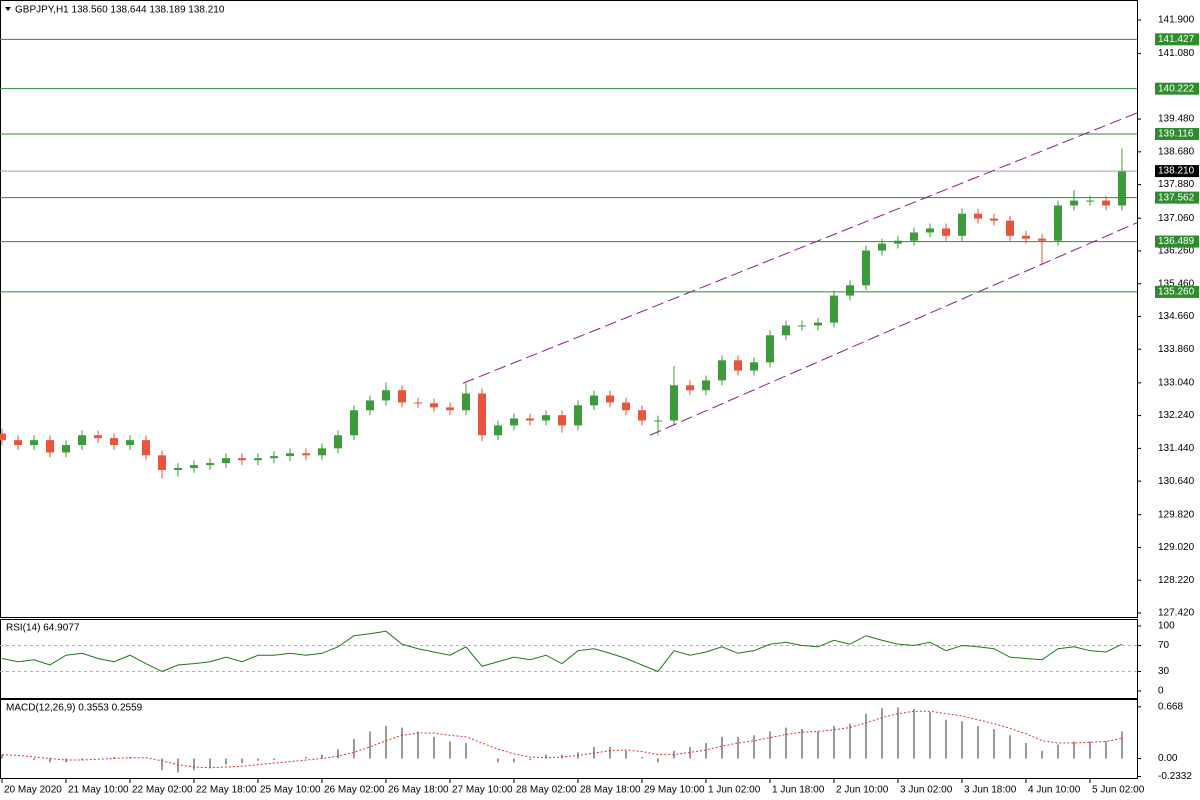 The width and height of the screenshot is (1200, 800). Describe the element at coordinates (1176, 171) in the screenshot. I see `last-price-label: 138.210` at that location.